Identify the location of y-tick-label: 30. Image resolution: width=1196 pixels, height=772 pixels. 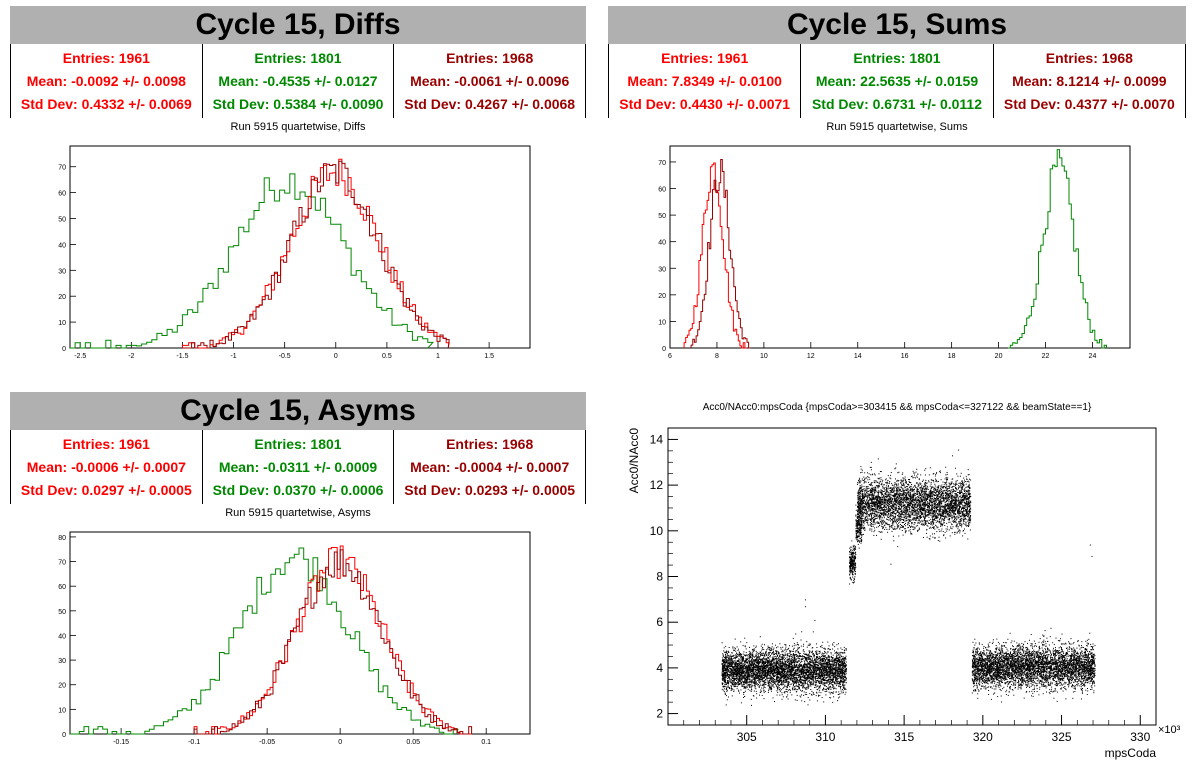
(62, 661).